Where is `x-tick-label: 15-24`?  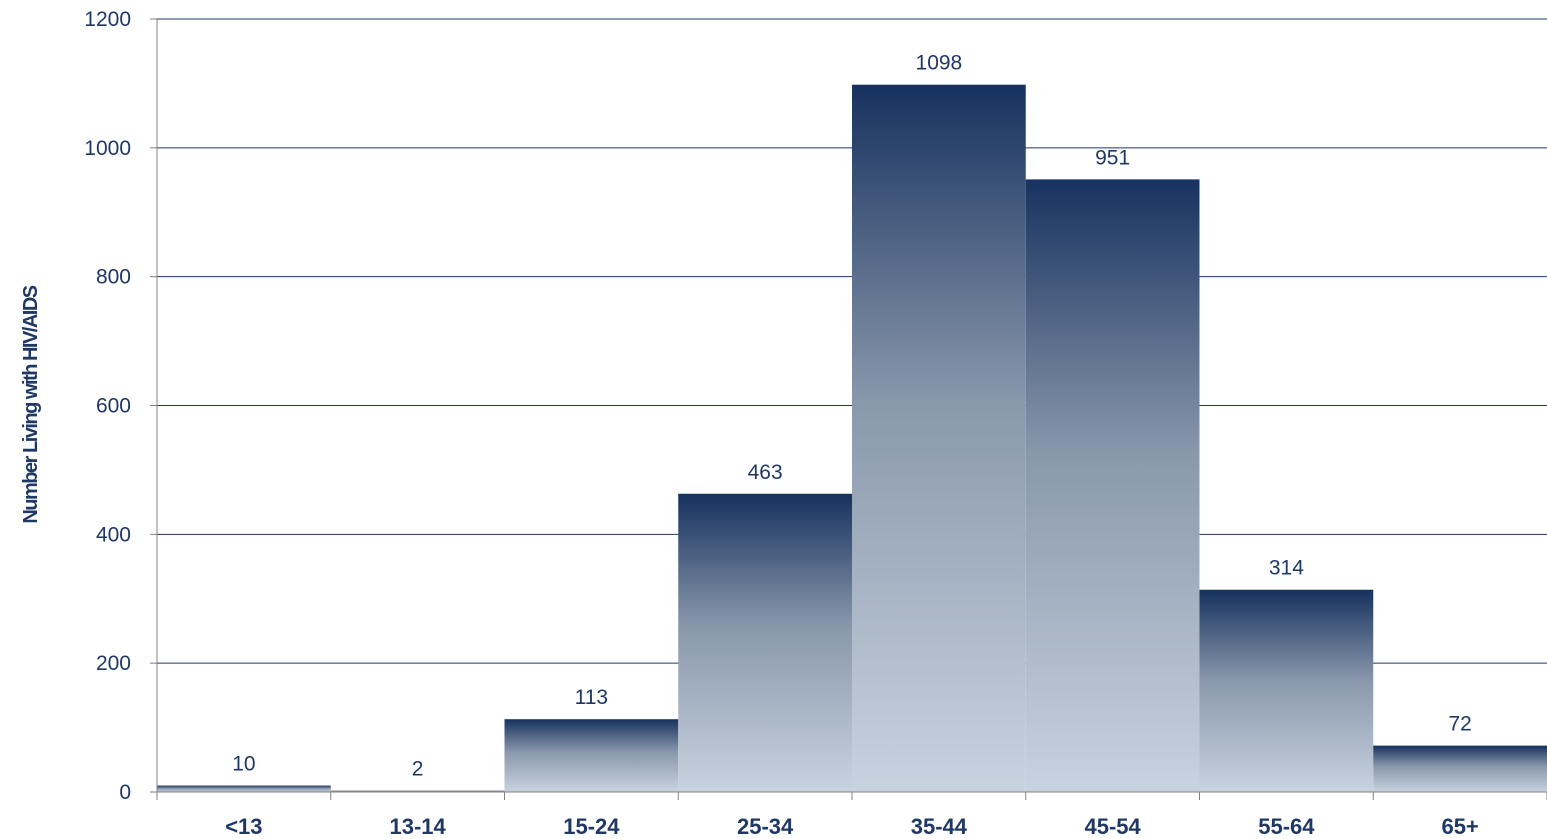
x-tick-label: 15-24 is located at coordinates (591, 826).